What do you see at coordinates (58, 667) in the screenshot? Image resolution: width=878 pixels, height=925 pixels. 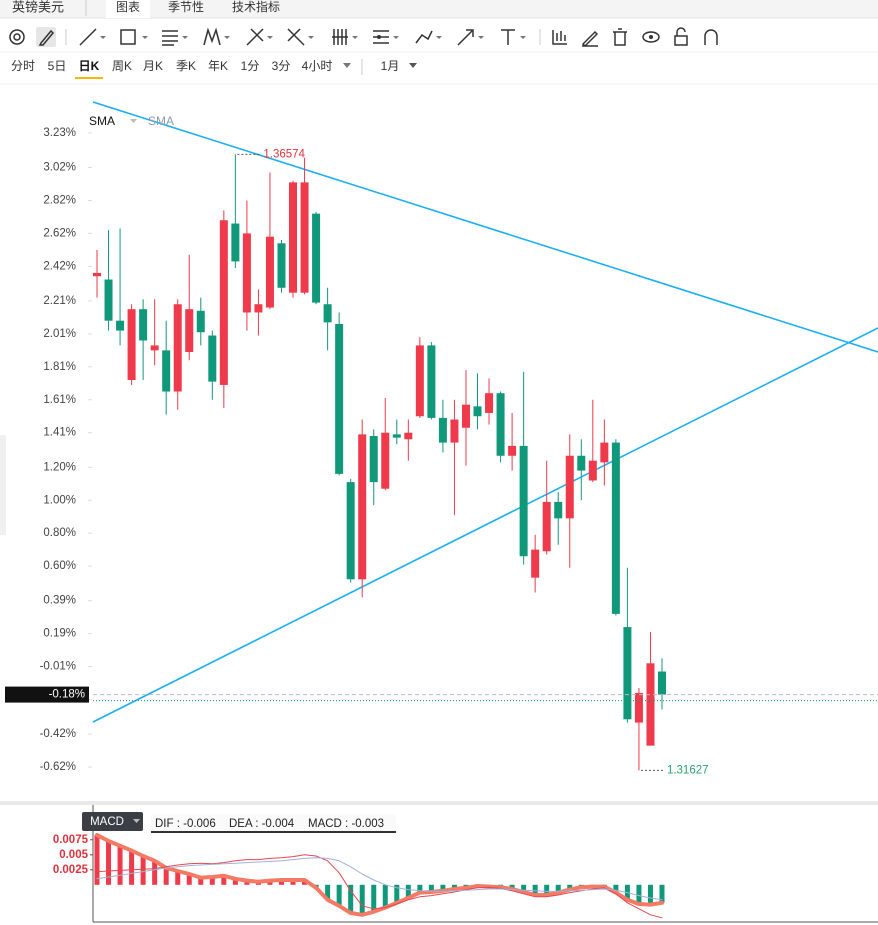 I see `y-tick-label: -0.01%` at bounding box center [58, 667].